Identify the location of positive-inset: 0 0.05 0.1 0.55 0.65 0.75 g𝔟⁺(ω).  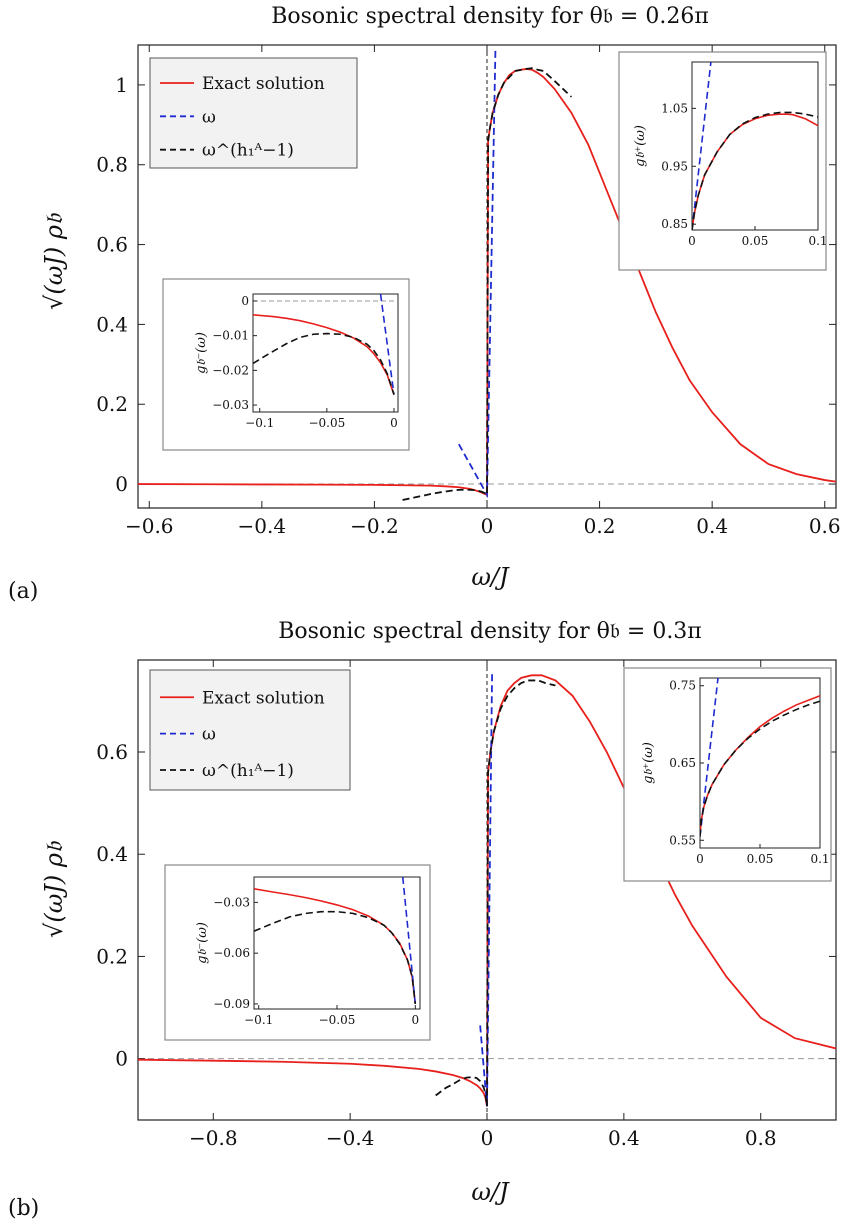
(735, 771).